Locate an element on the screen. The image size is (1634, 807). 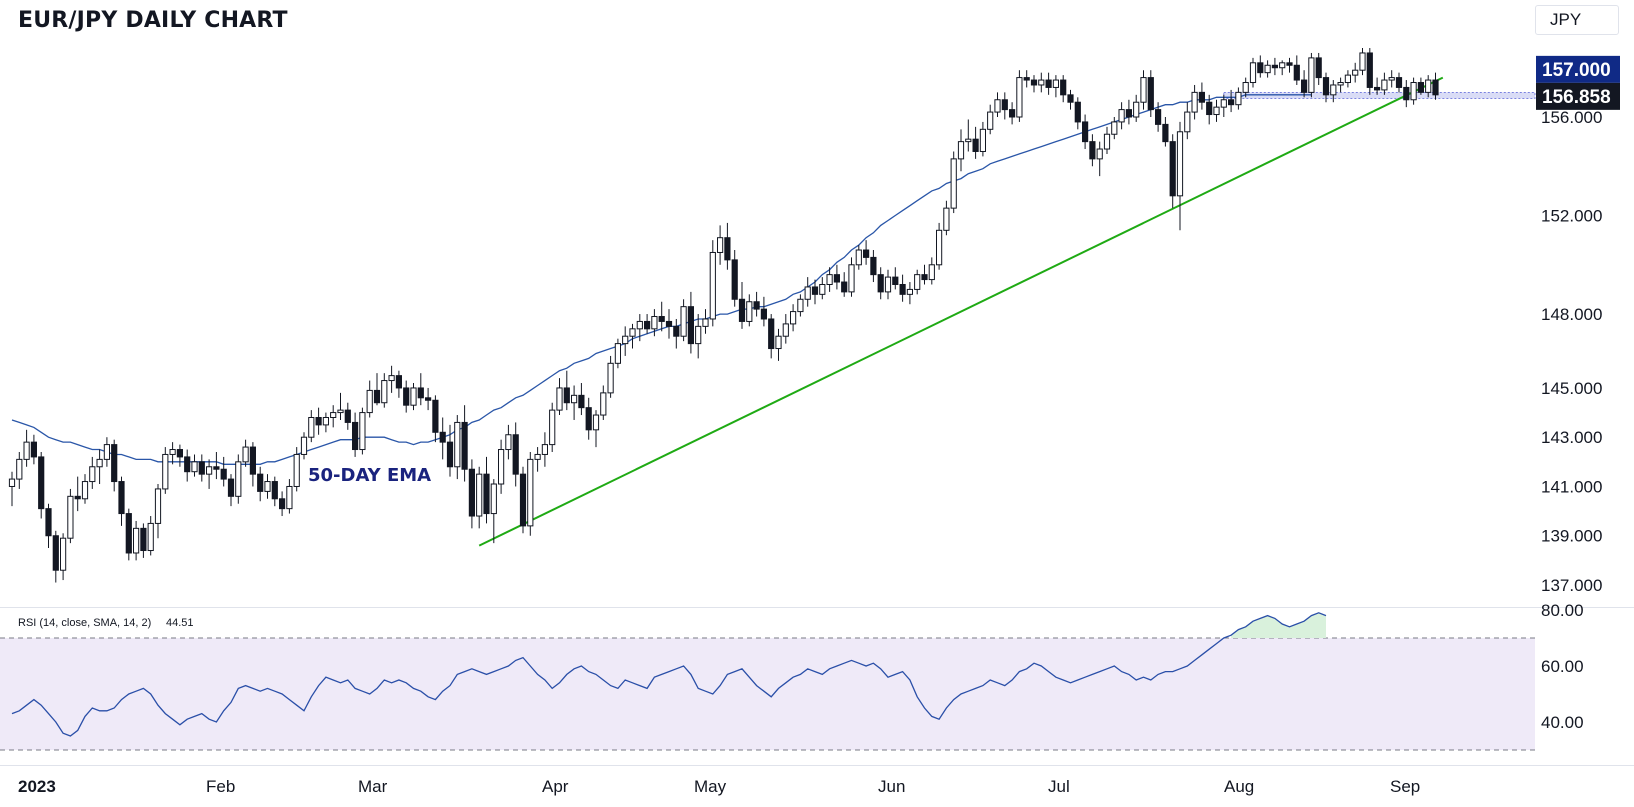
chart-title: EUR/JPY DAILY CHART is located at coordinates (153, 20).